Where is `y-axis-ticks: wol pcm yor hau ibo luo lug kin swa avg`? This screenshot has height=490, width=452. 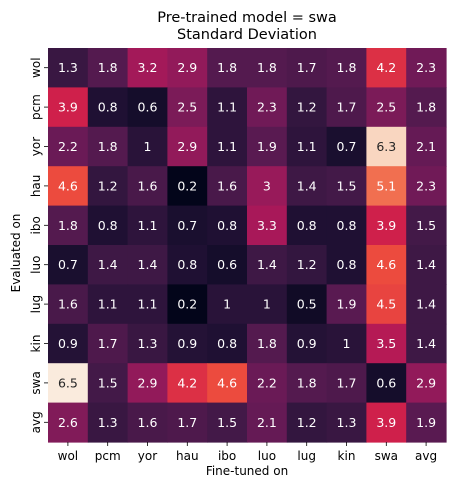 y-axis-ticks: wol pcm yor hau ibo luo lug kin swa avg is located at coordinates (38, 245).